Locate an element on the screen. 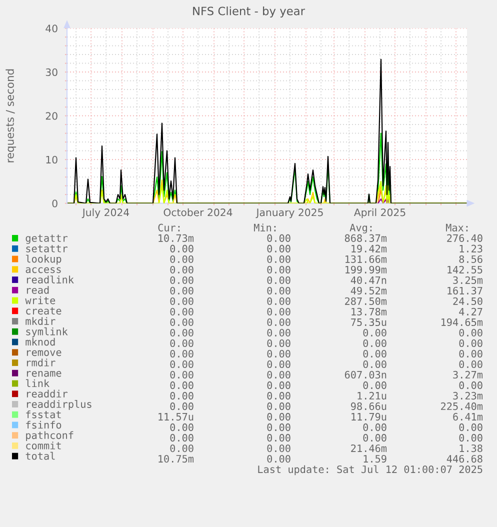 The width and height of the screenshot is (497, 527). y-tick-label: 0 is located at coordinates (55, 204).